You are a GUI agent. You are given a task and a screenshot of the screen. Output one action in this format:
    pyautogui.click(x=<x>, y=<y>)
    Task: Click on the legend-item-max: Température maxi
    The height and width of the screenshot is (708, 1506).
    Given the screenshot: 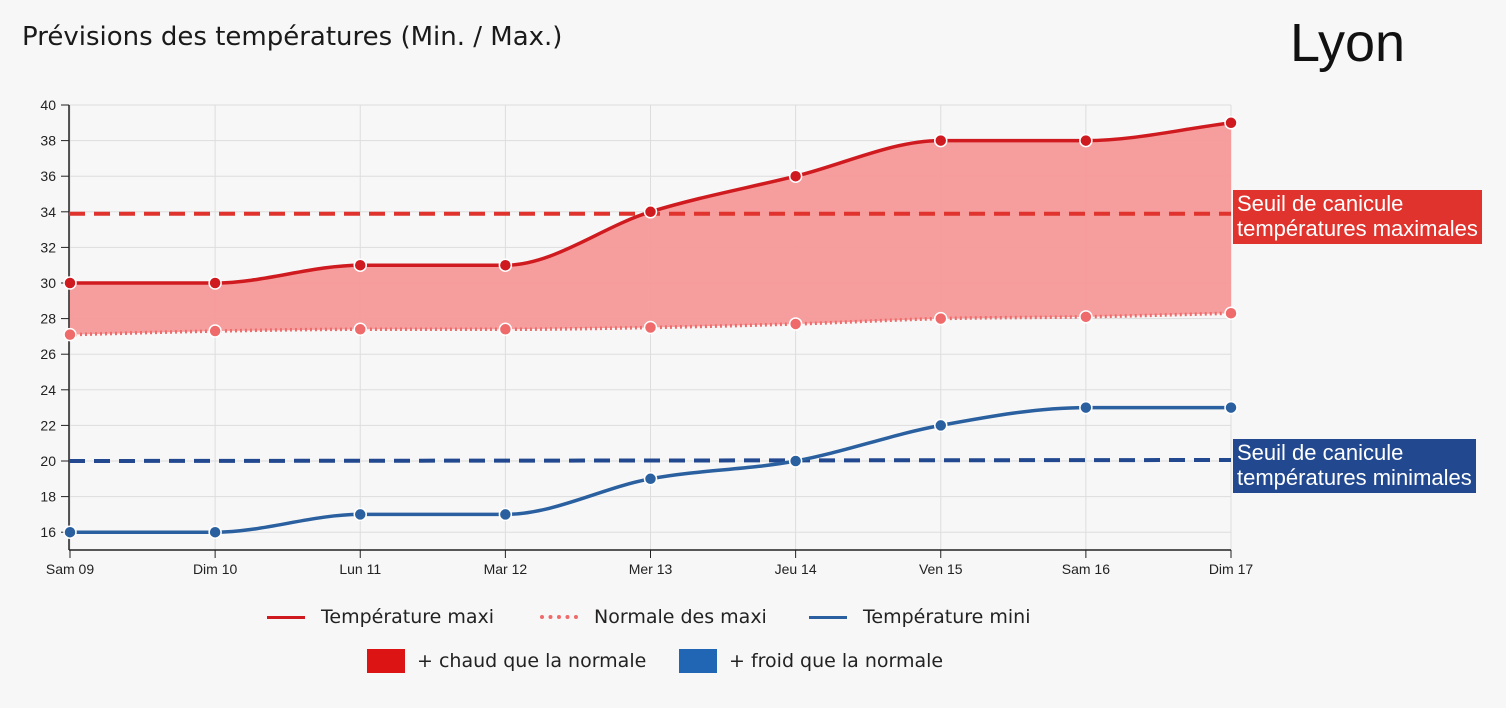 What is the action you would take?
    pyautogui.click(x=380, y=617)
    